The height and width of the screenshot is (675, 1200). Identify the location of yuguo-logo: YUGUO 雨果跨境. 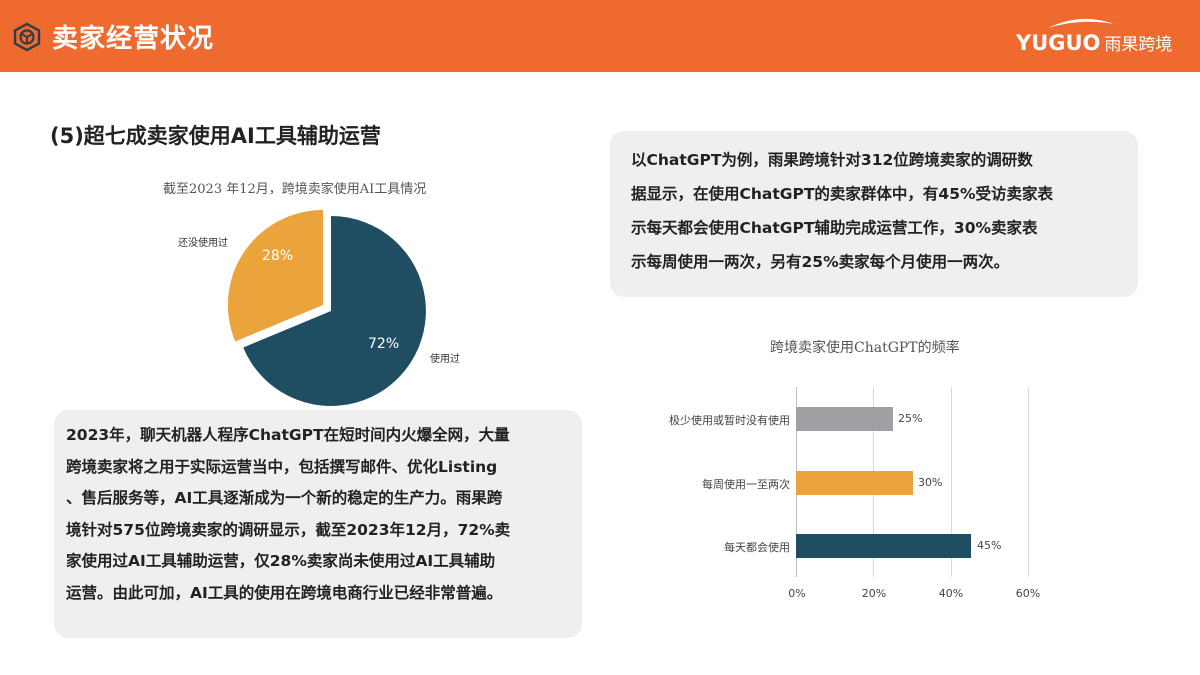
(1100, 36).